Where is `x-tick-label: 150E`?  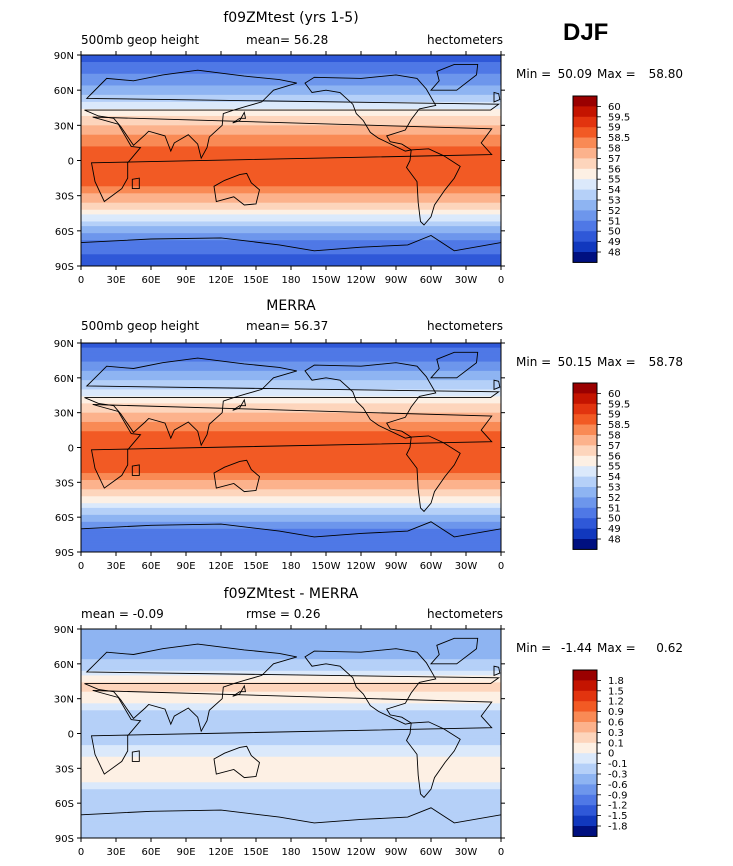
x-tick-label: 150E is located at coordinates (255, 852).